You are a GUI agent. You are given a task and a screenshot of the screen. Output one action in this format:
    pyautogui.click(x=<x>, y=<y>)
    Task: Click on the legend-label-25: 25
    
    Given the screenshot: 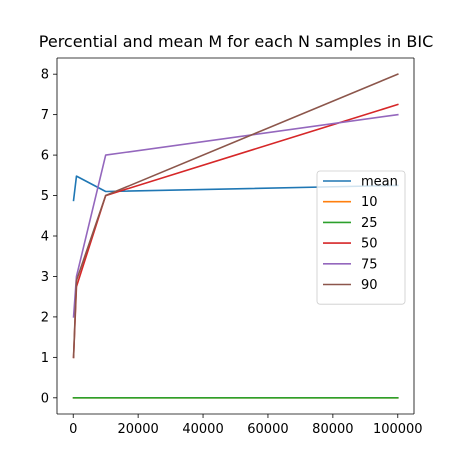 What is the action you would take?
    pyautogui.click(x=369, y=223)
    